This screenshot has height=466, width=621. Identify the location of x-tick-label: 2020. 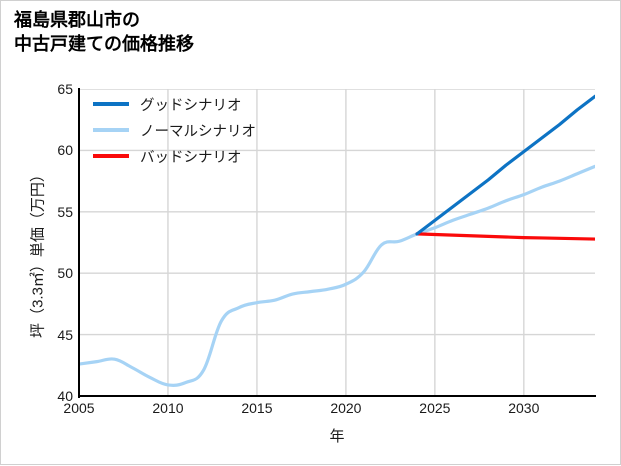
(346, 408).